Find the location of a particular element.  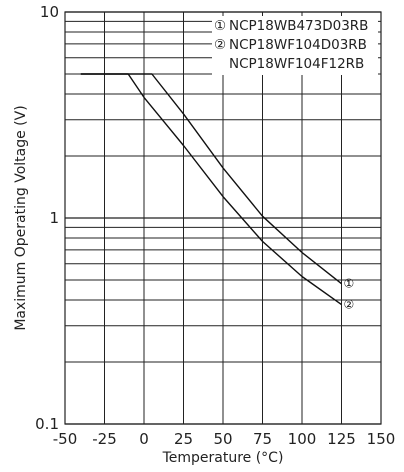

x-tick-label: -50 is located at coordinates (65, 439).